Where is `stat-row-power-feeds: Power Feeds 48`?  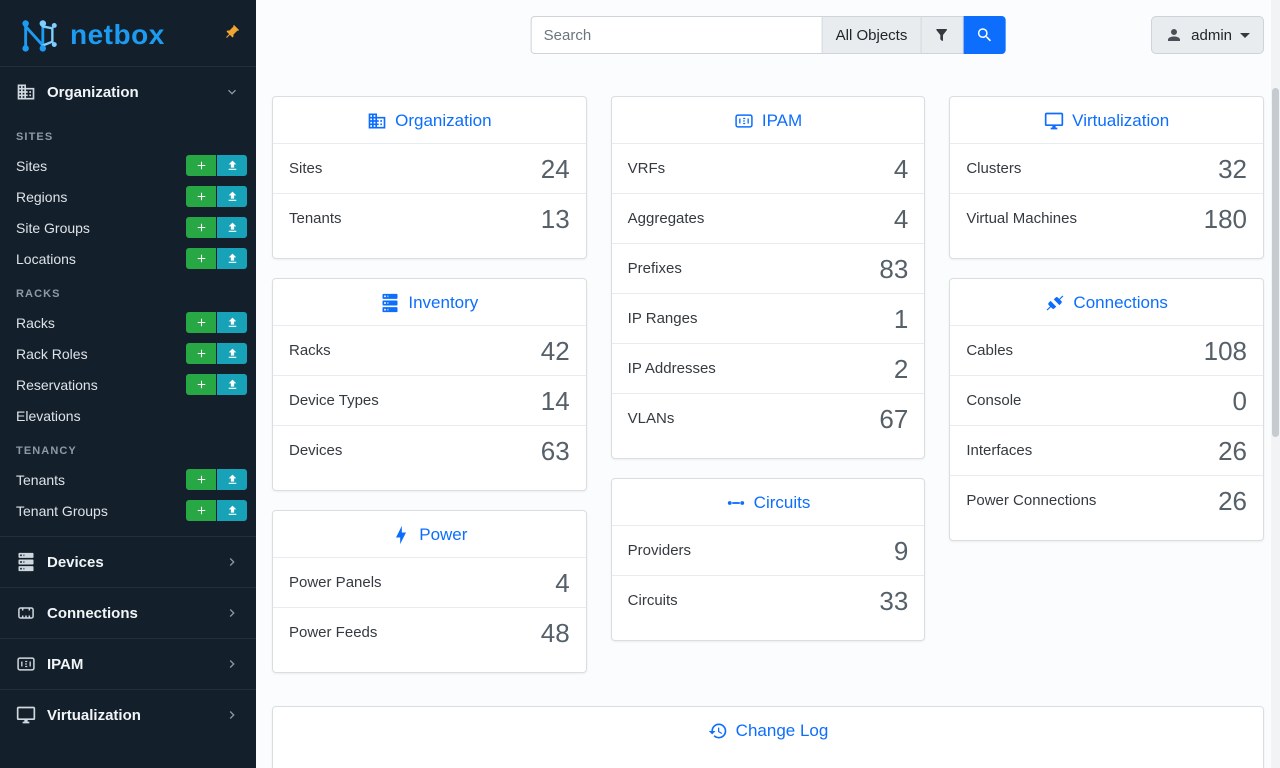
stat-row-power-feeds: Power Feeds 48 is located at coordinates (429, 632).